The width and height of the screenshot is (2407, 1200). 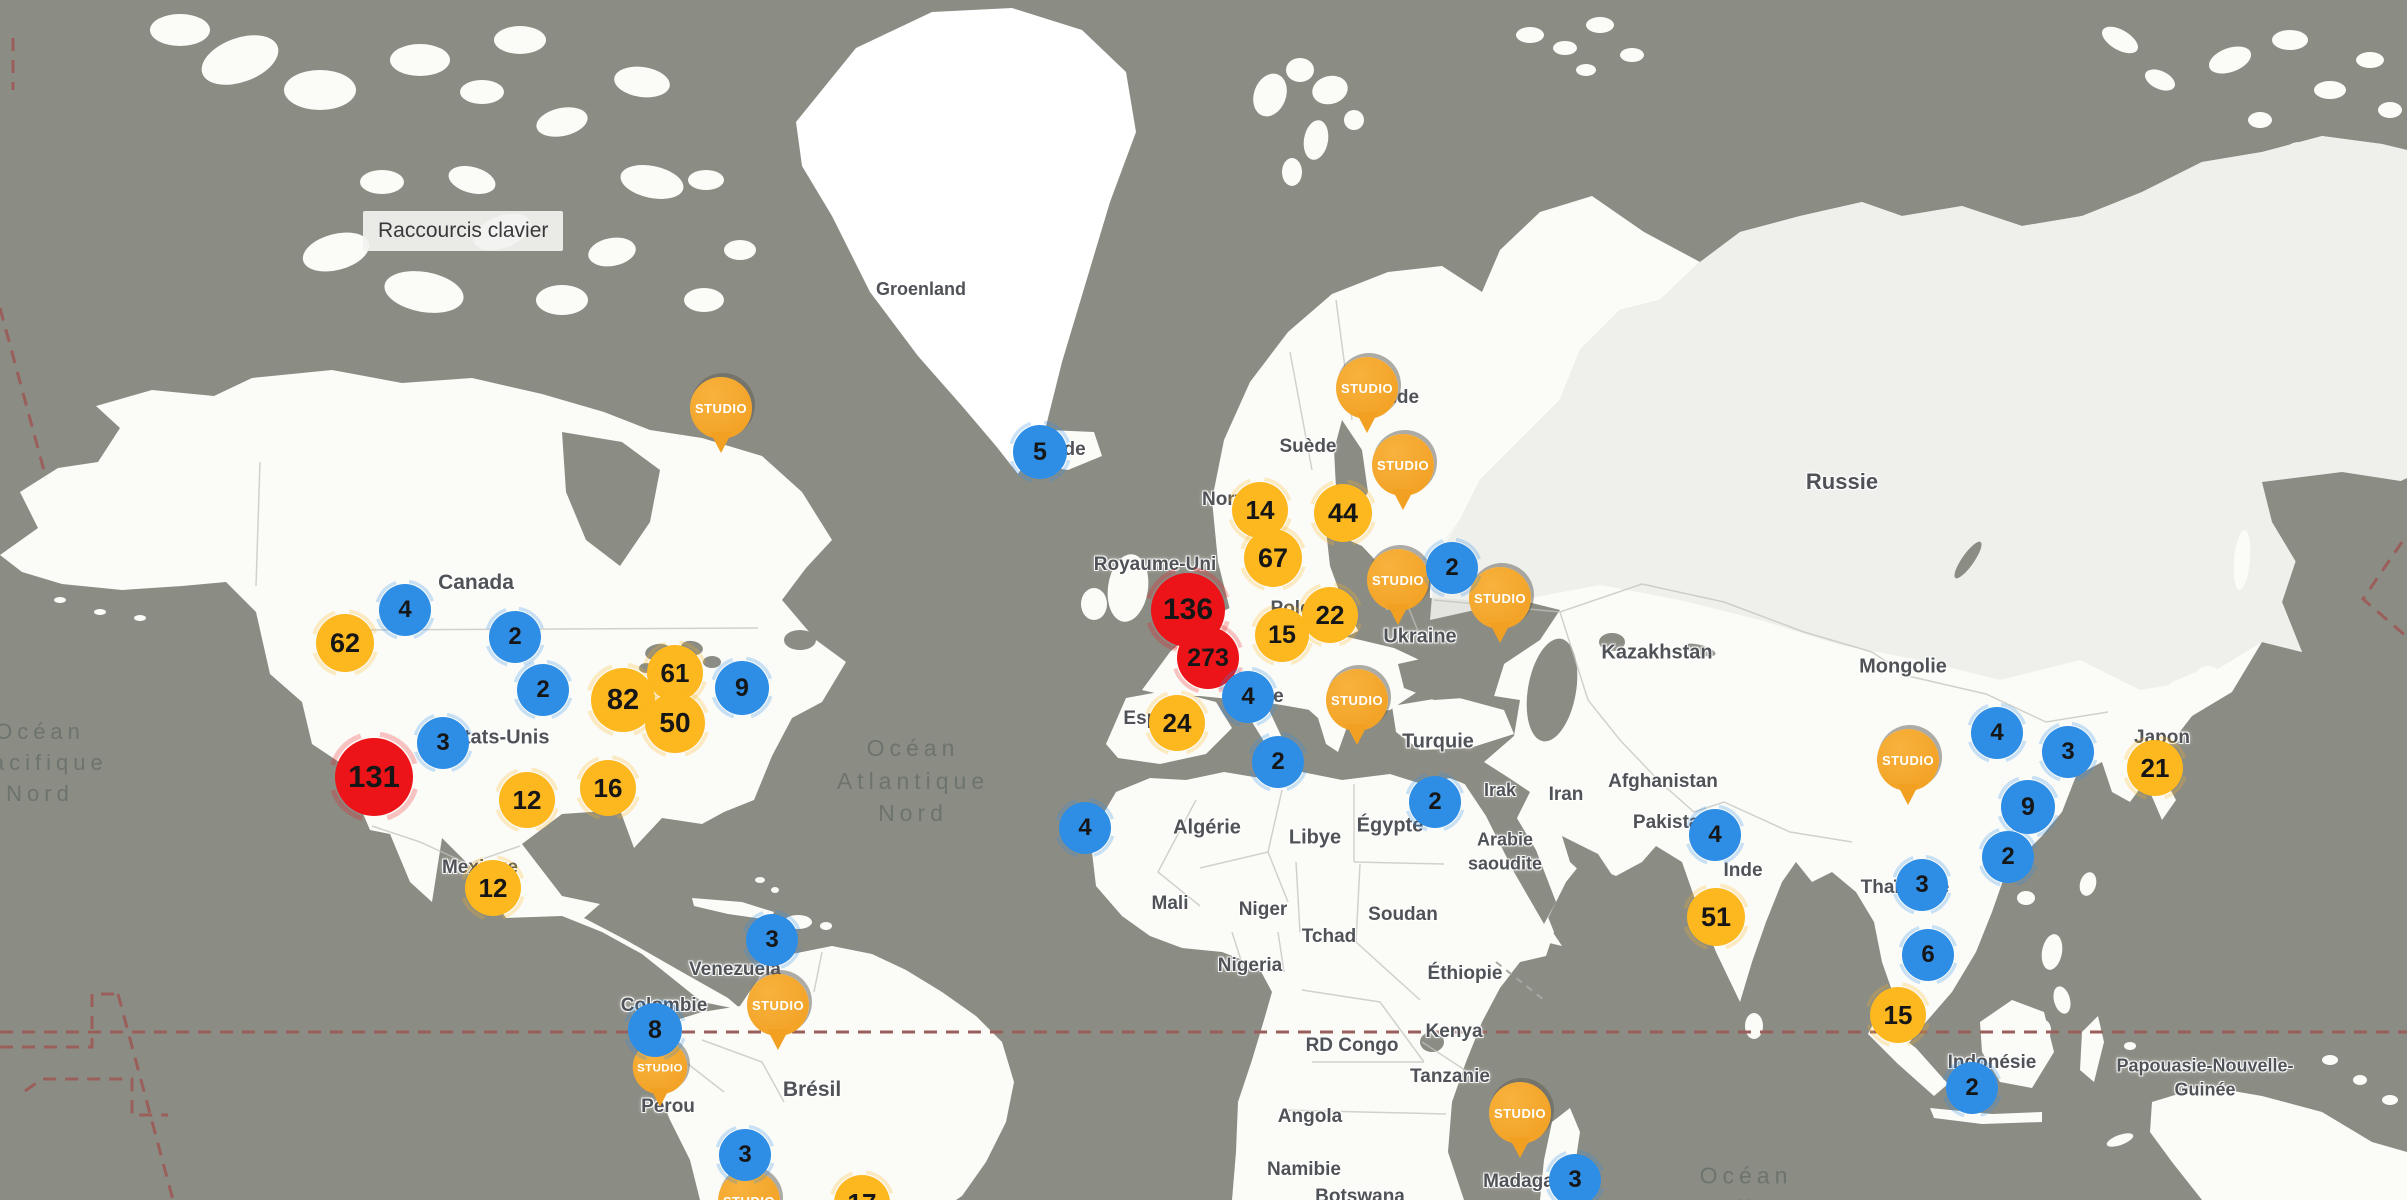 I want to click on keyboard-shortcuts-tooltip: Raccourcis clavier, so click(x=463, y=231).